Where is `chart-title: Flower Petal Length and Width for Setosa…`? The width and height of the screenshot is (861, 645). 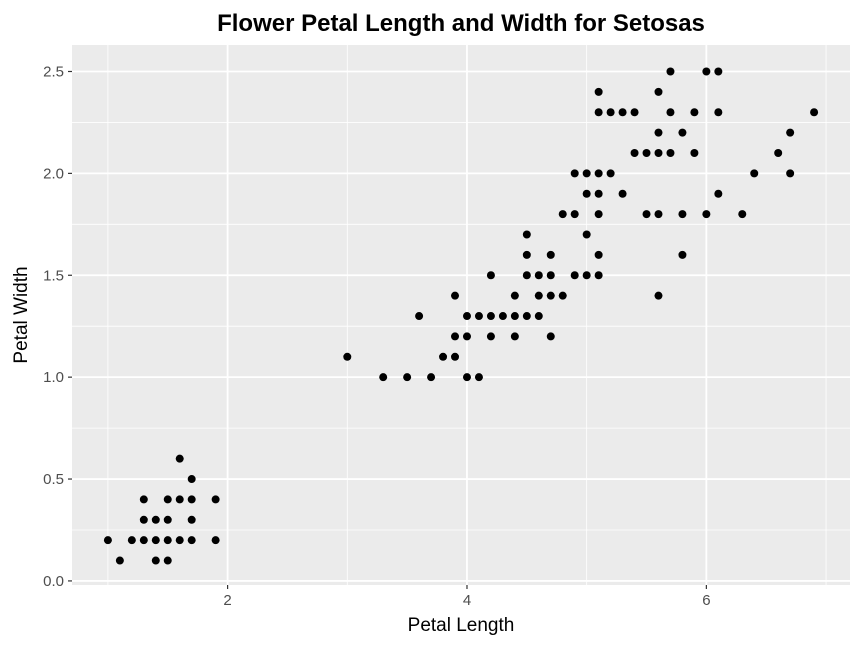 chart-title: Flower Petal Length and Width for Setosa… is located at coordinates (461, 23).